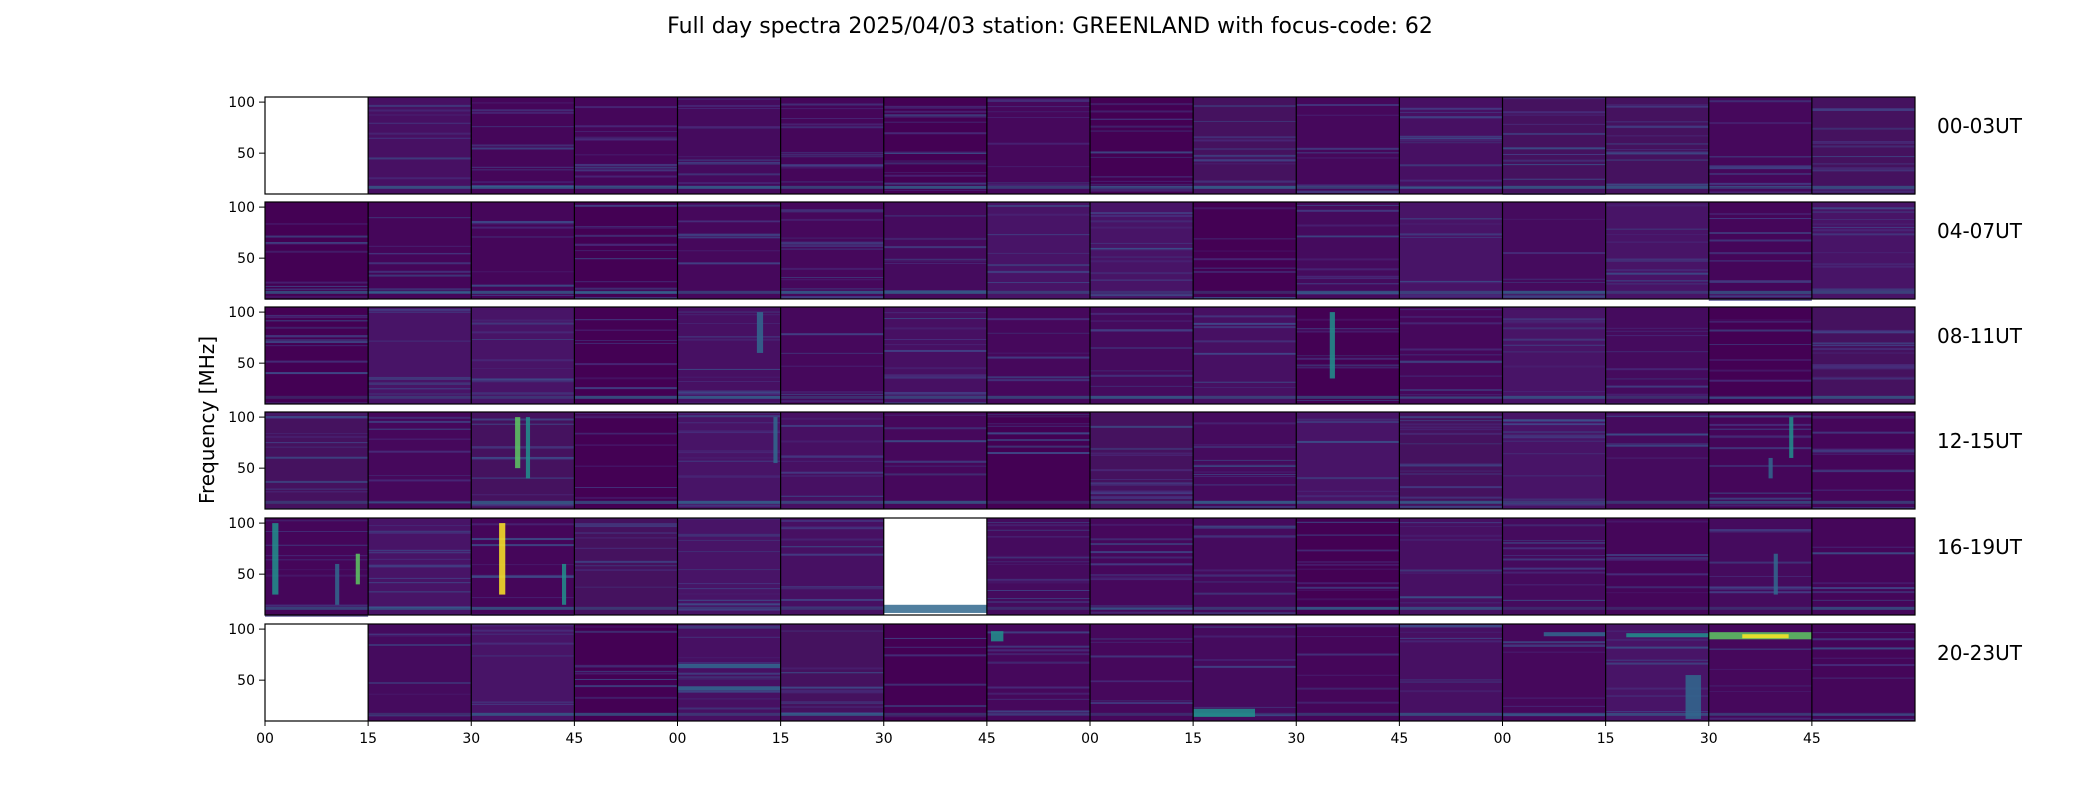 The height and width of the screenshot is (800, 2100). Describe the element at coordinates (1399, 739) in the screenshot. I see `x-tick-label: 45` at that location.